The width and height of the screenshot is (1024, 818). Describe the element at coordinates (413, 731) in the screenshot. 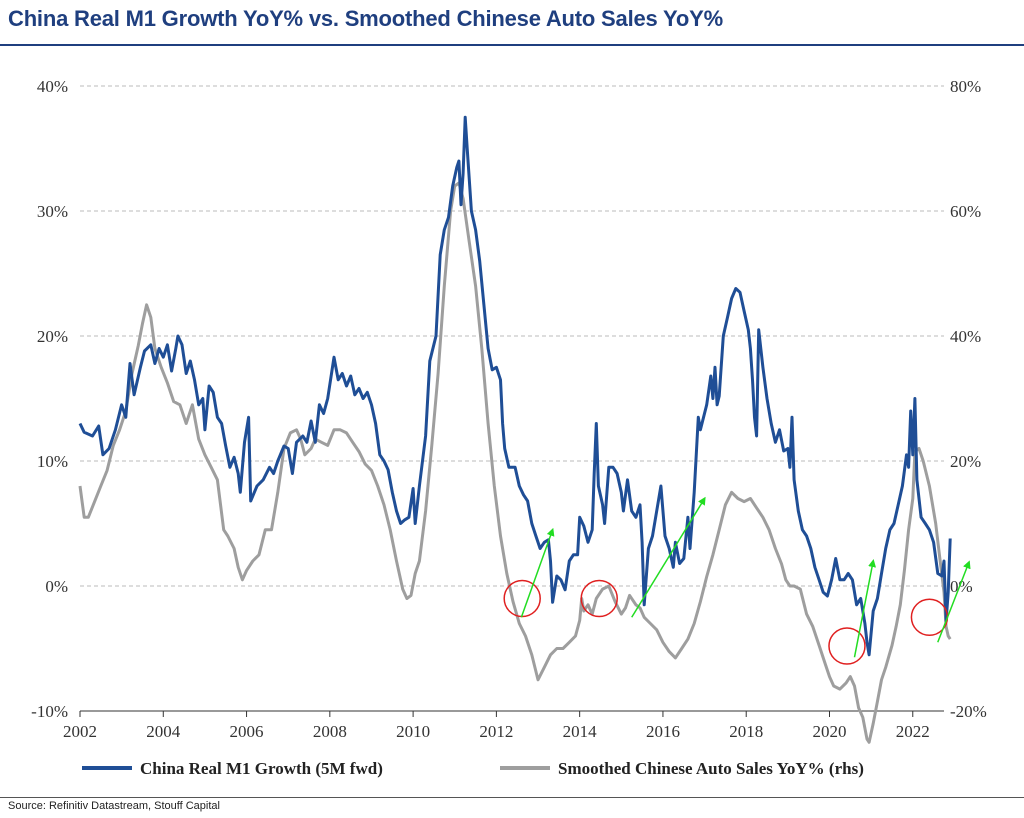

I see `x-tick-label: 2010` at that location.